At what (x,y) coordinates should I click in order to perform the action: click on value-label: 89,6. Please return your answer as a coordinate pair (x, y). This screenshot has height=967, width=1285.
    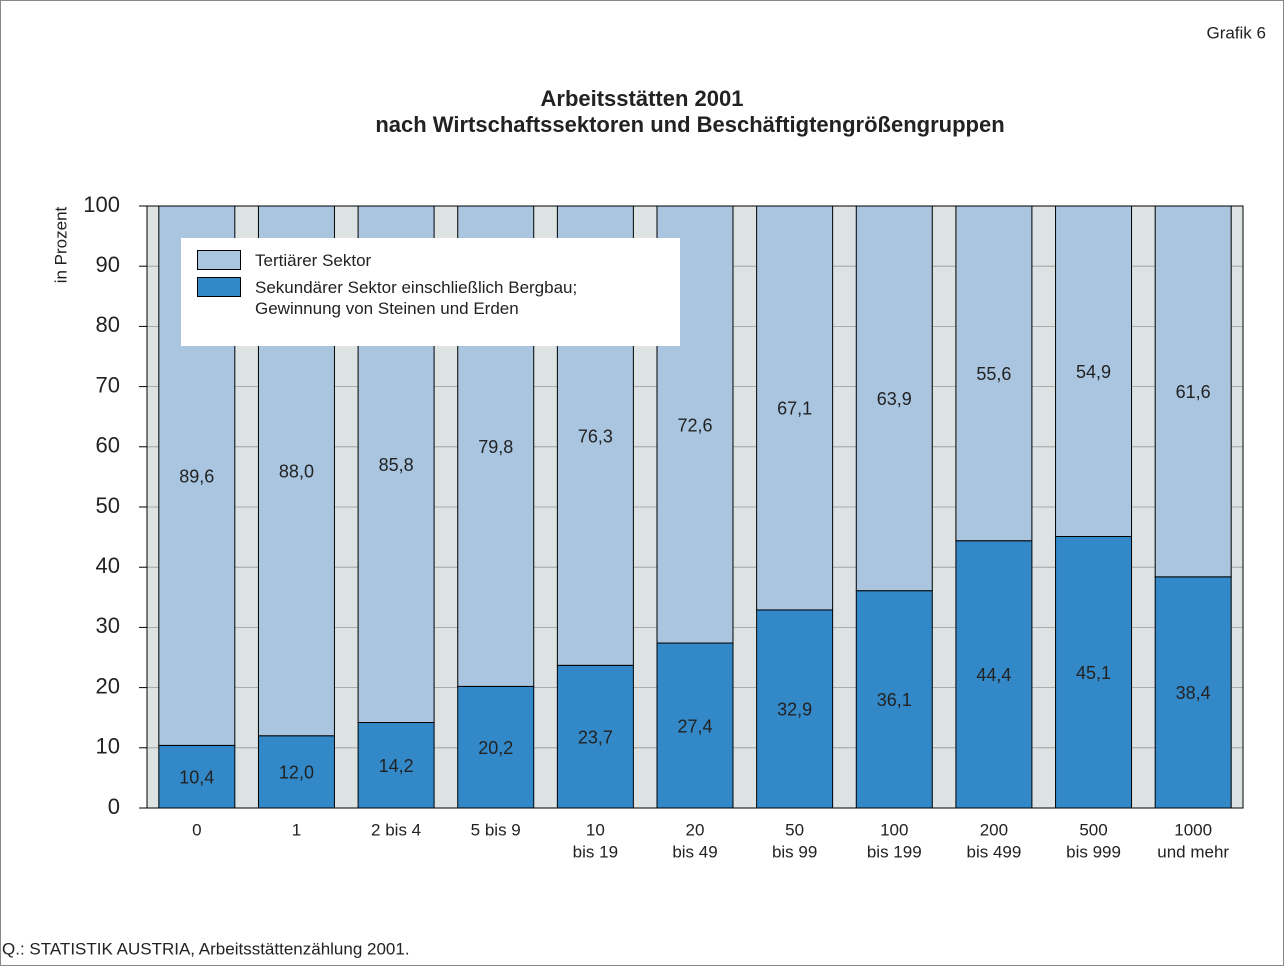
    Looking at the image, I should click on (196, 476).